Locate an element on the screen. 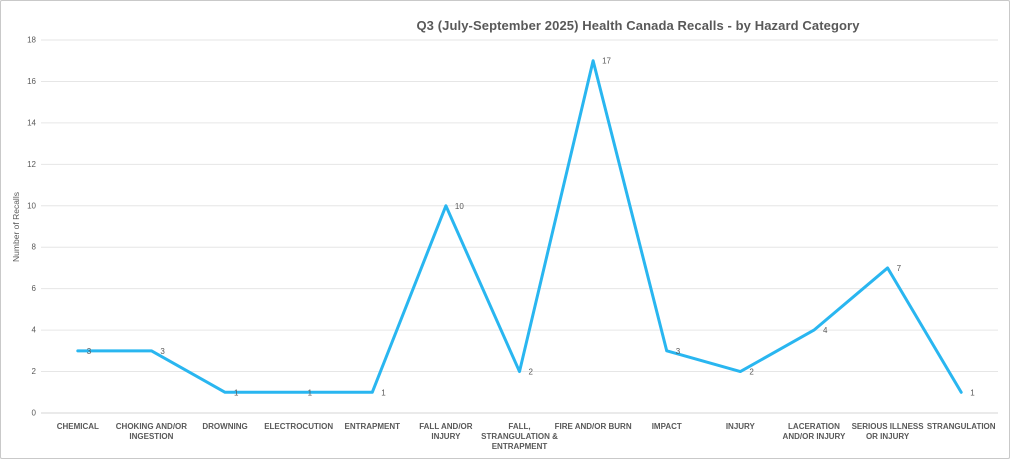 This screenshot has width=1010, height=459. x-axis-label: FALL, STRANGULATION & ENTRAPMENT is located at coordinates (519, 436).